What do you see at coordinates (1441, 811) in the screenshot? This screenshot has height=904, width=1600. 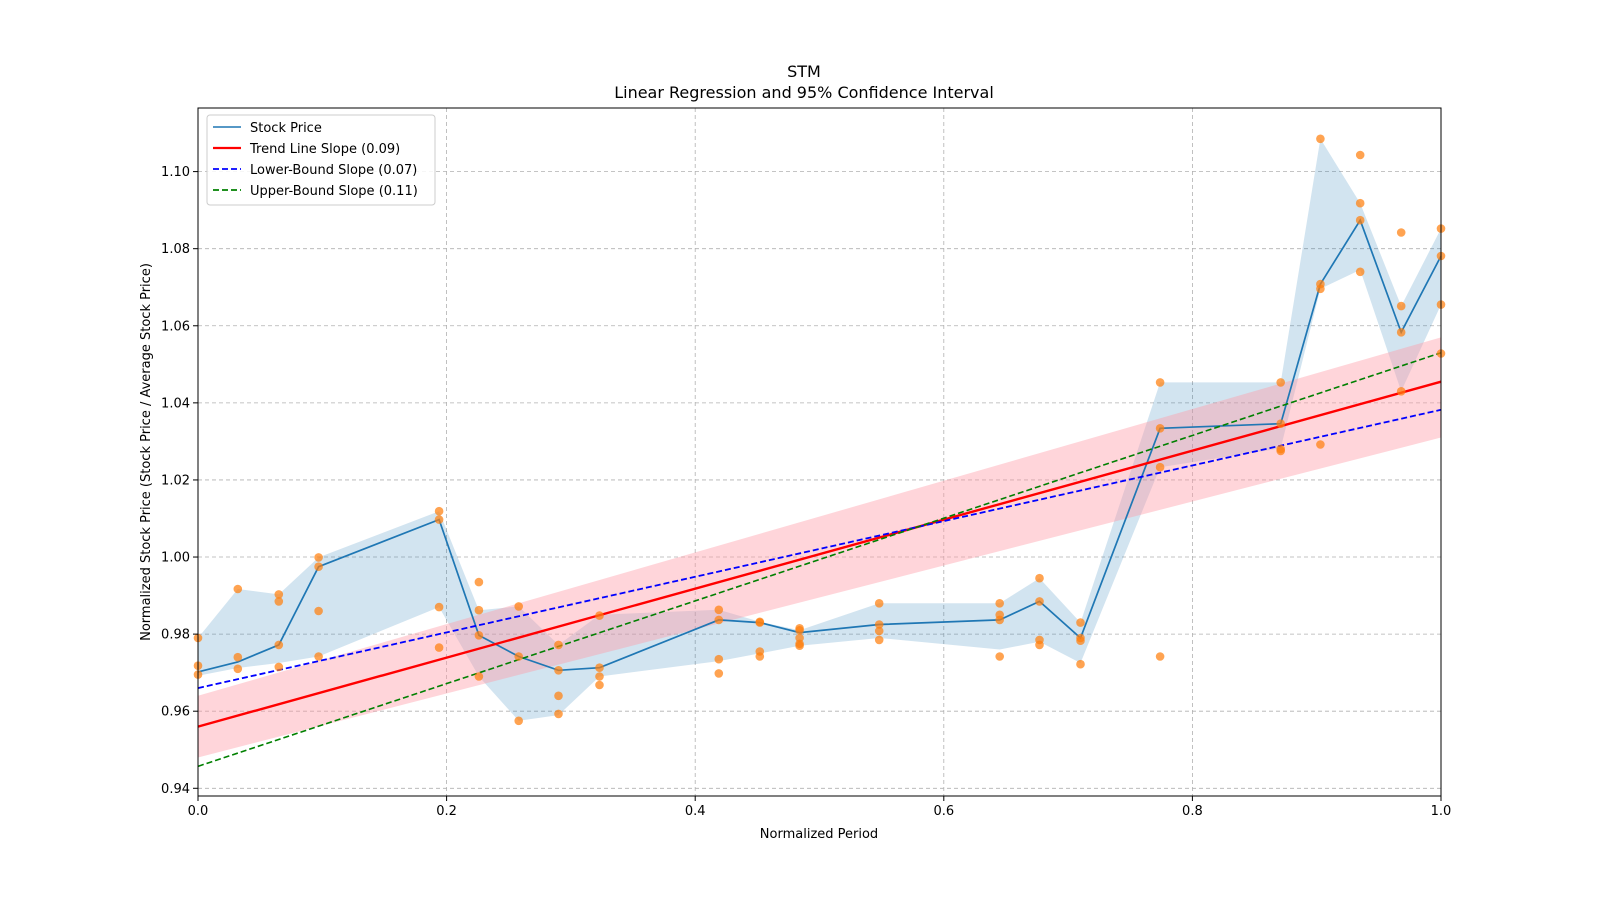 I see `x-tick-label: 1.0` at bounding box center [1441, 811].